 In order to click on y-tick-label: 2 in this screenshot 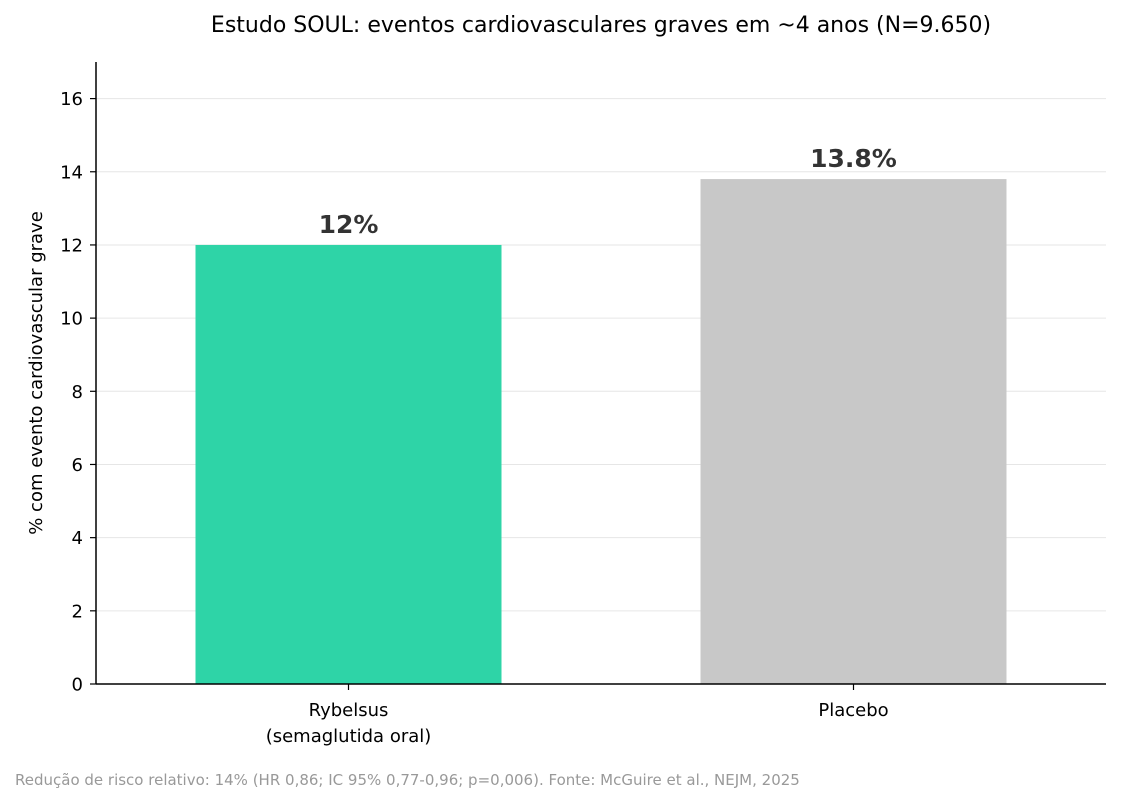, I will do `click(77, 611)`.